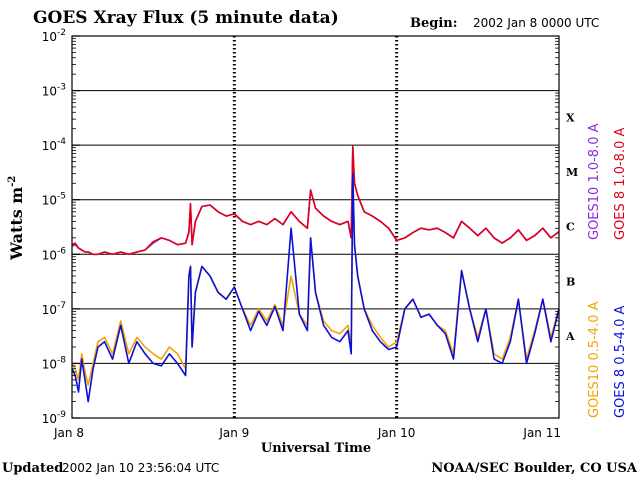 The width and height of the screenshot is (640, 480). Describe the element at coordinates (54, 254) in the screenshot. I see `y-tick-label: 10⁻⁶` at that location.